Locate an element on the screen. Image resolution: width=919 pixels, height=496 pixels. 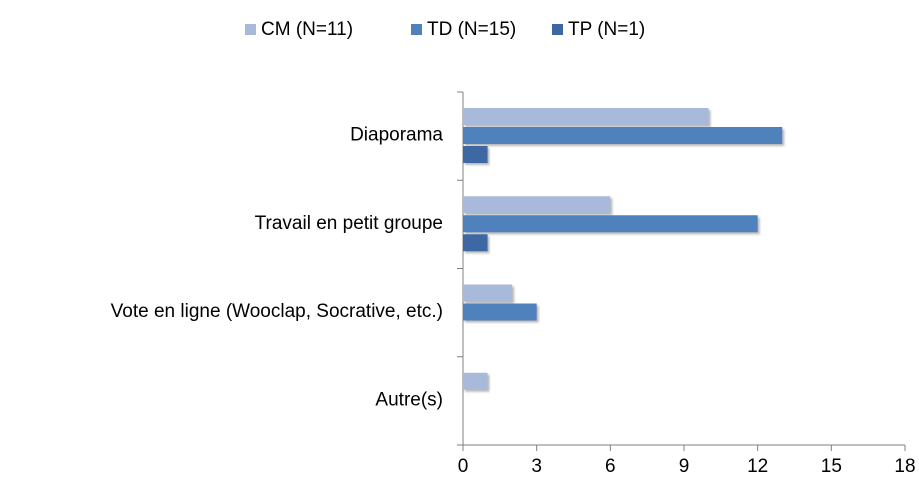
x-tick-label: 12 is located at coordinates (757, 466).